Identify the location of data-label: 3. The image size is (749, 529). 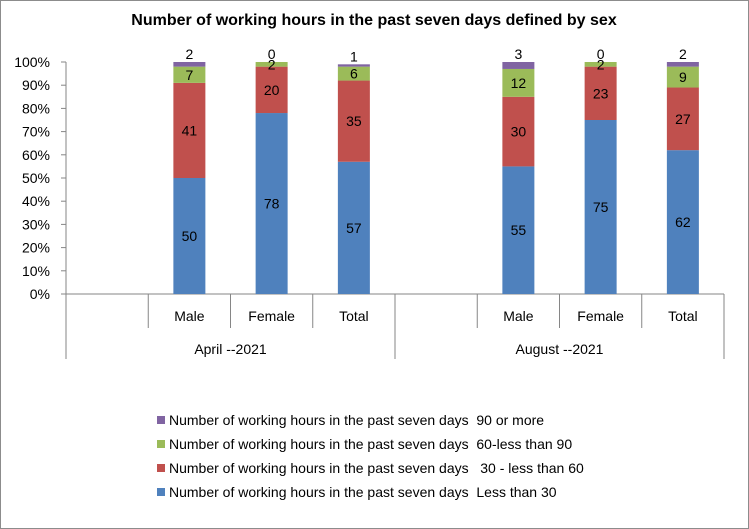
(518, 54).